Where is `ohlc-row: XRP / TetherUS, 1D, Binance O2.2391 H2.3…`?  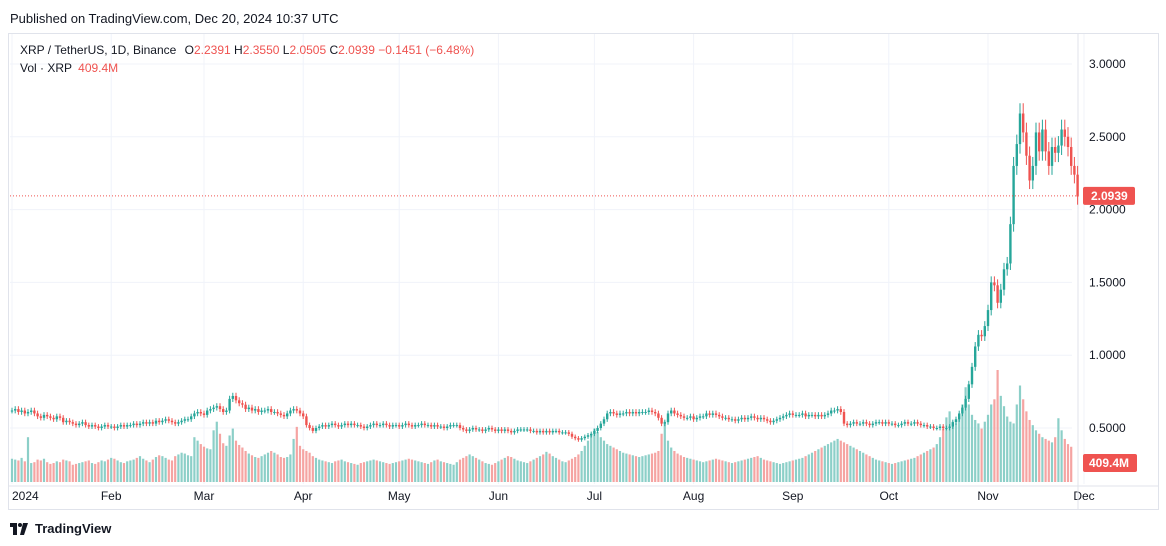 ohlc-row: XRP / TetherUS, 1D, Binance O2.2391 H2.3… is located at coordinates (247, 50).